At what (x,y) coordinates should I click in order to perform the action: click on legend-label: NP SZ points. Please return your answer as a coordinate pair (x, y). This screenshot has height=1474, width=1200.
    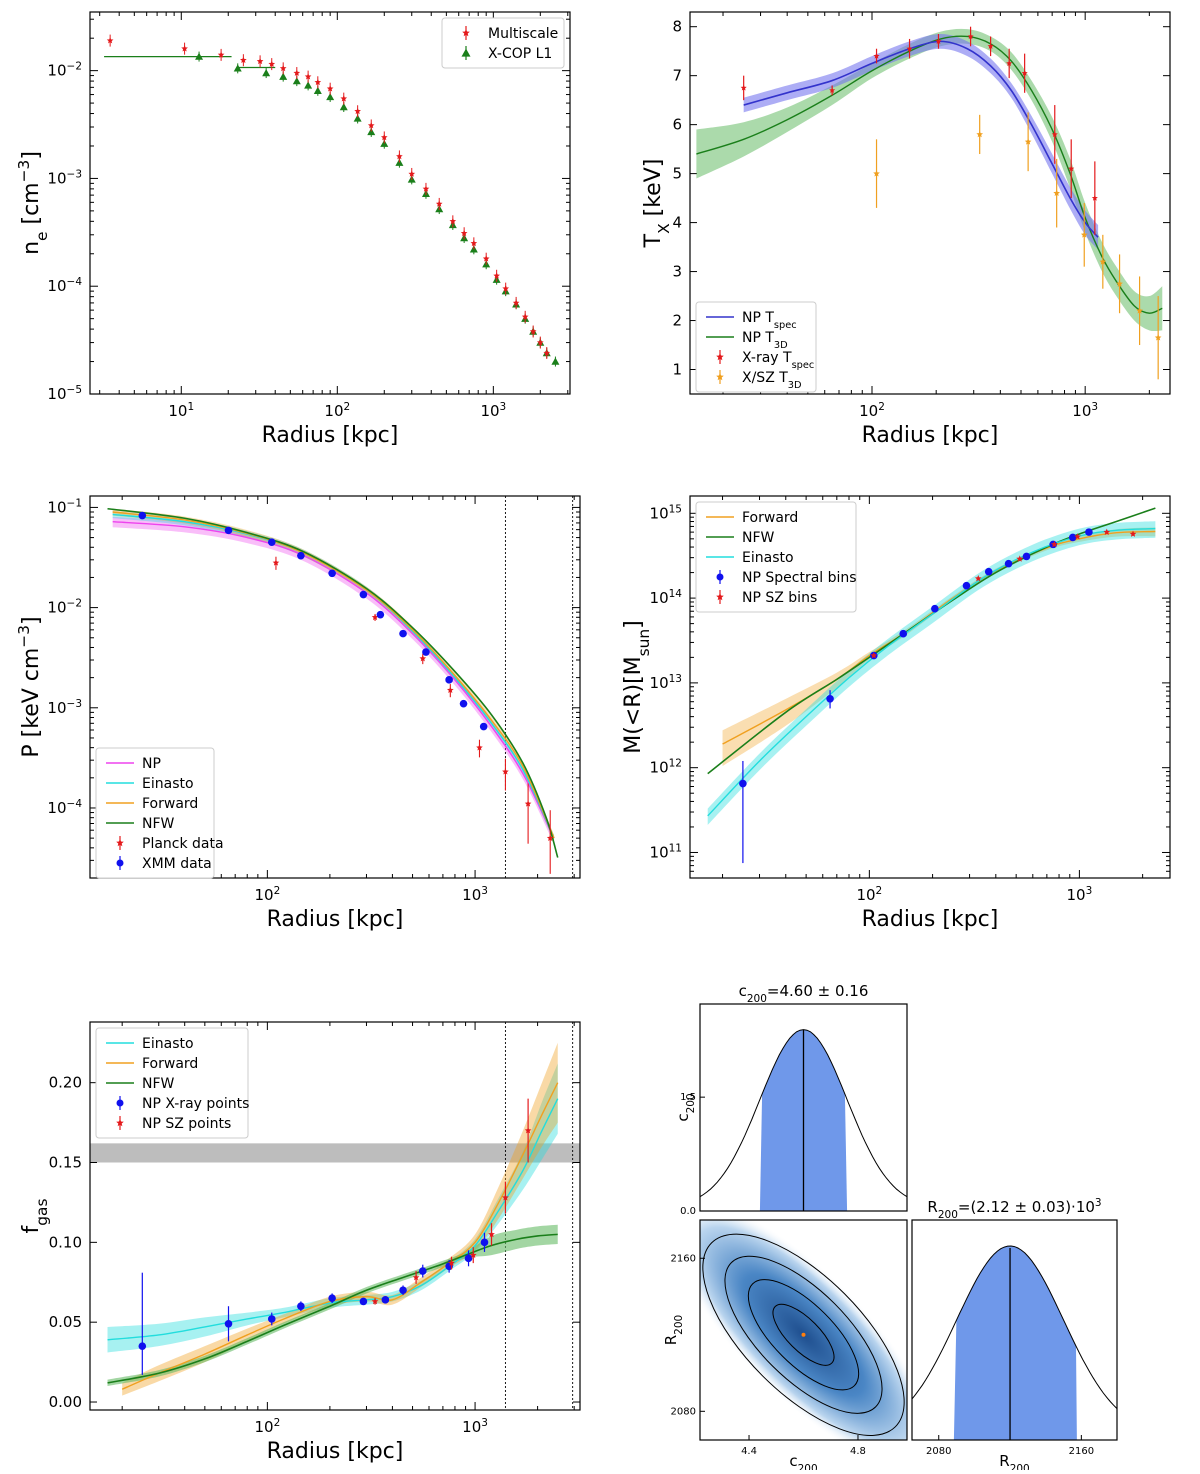
    Looking at the image, I should click on (186, 1124).